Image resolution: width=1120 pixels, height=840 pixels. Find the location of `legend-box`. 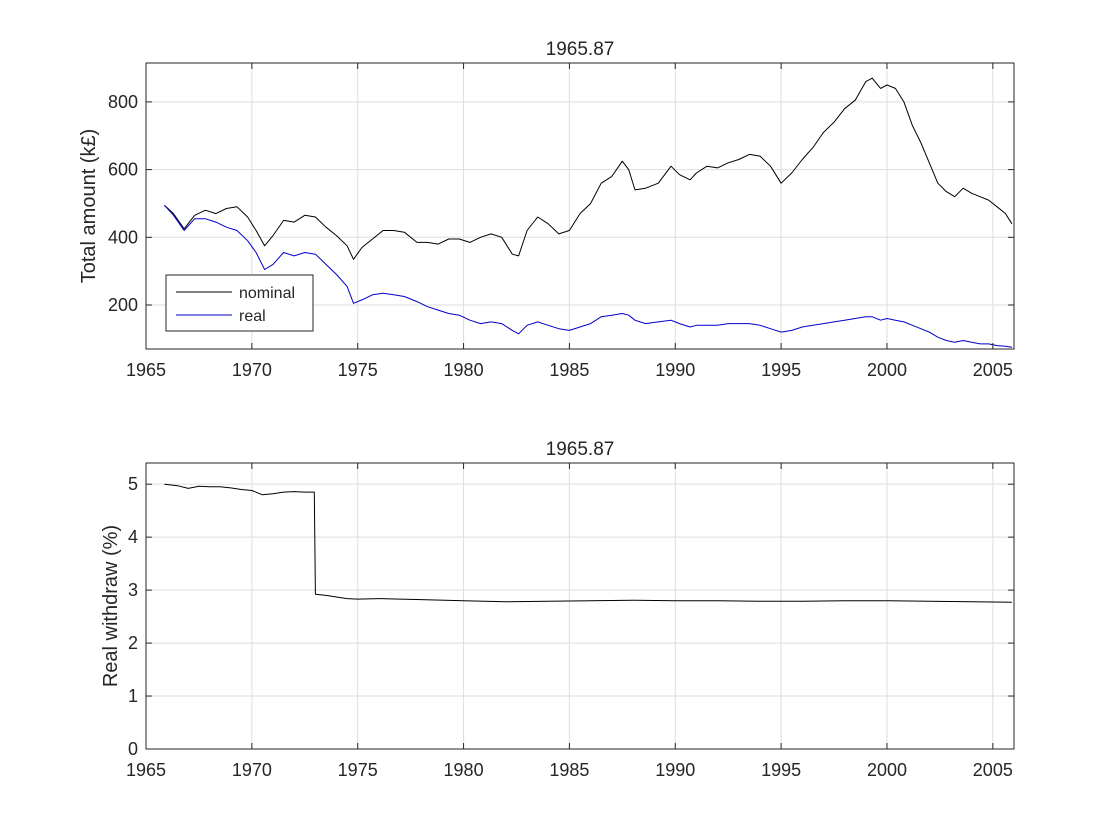

legend-box is located at coordinates (239, 303).